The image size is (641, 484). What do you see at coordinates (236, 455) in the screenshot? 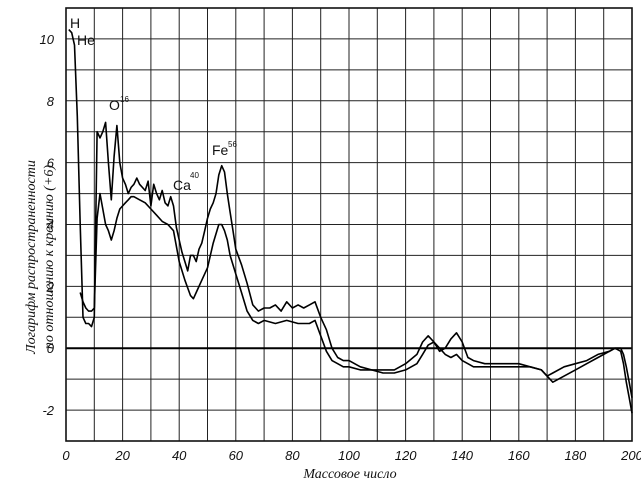
I see `x-tick-label: 60` at bounding box center [236, 455].